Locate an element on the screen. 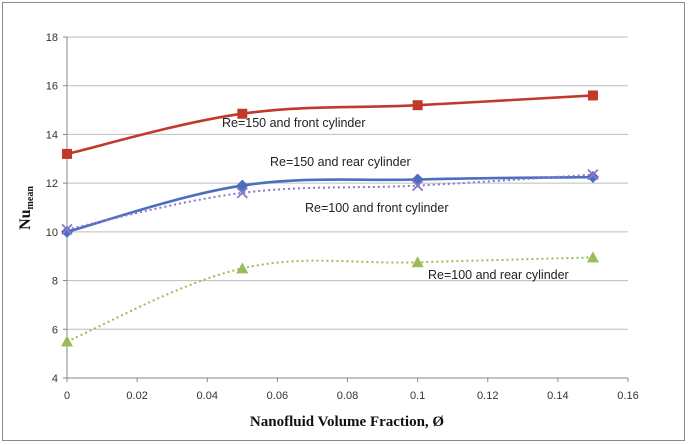 The width and height of the screenshot is (689, 445). annotation-re100-front: Re=100 and front cylinder is located at coordinates (377, 208).